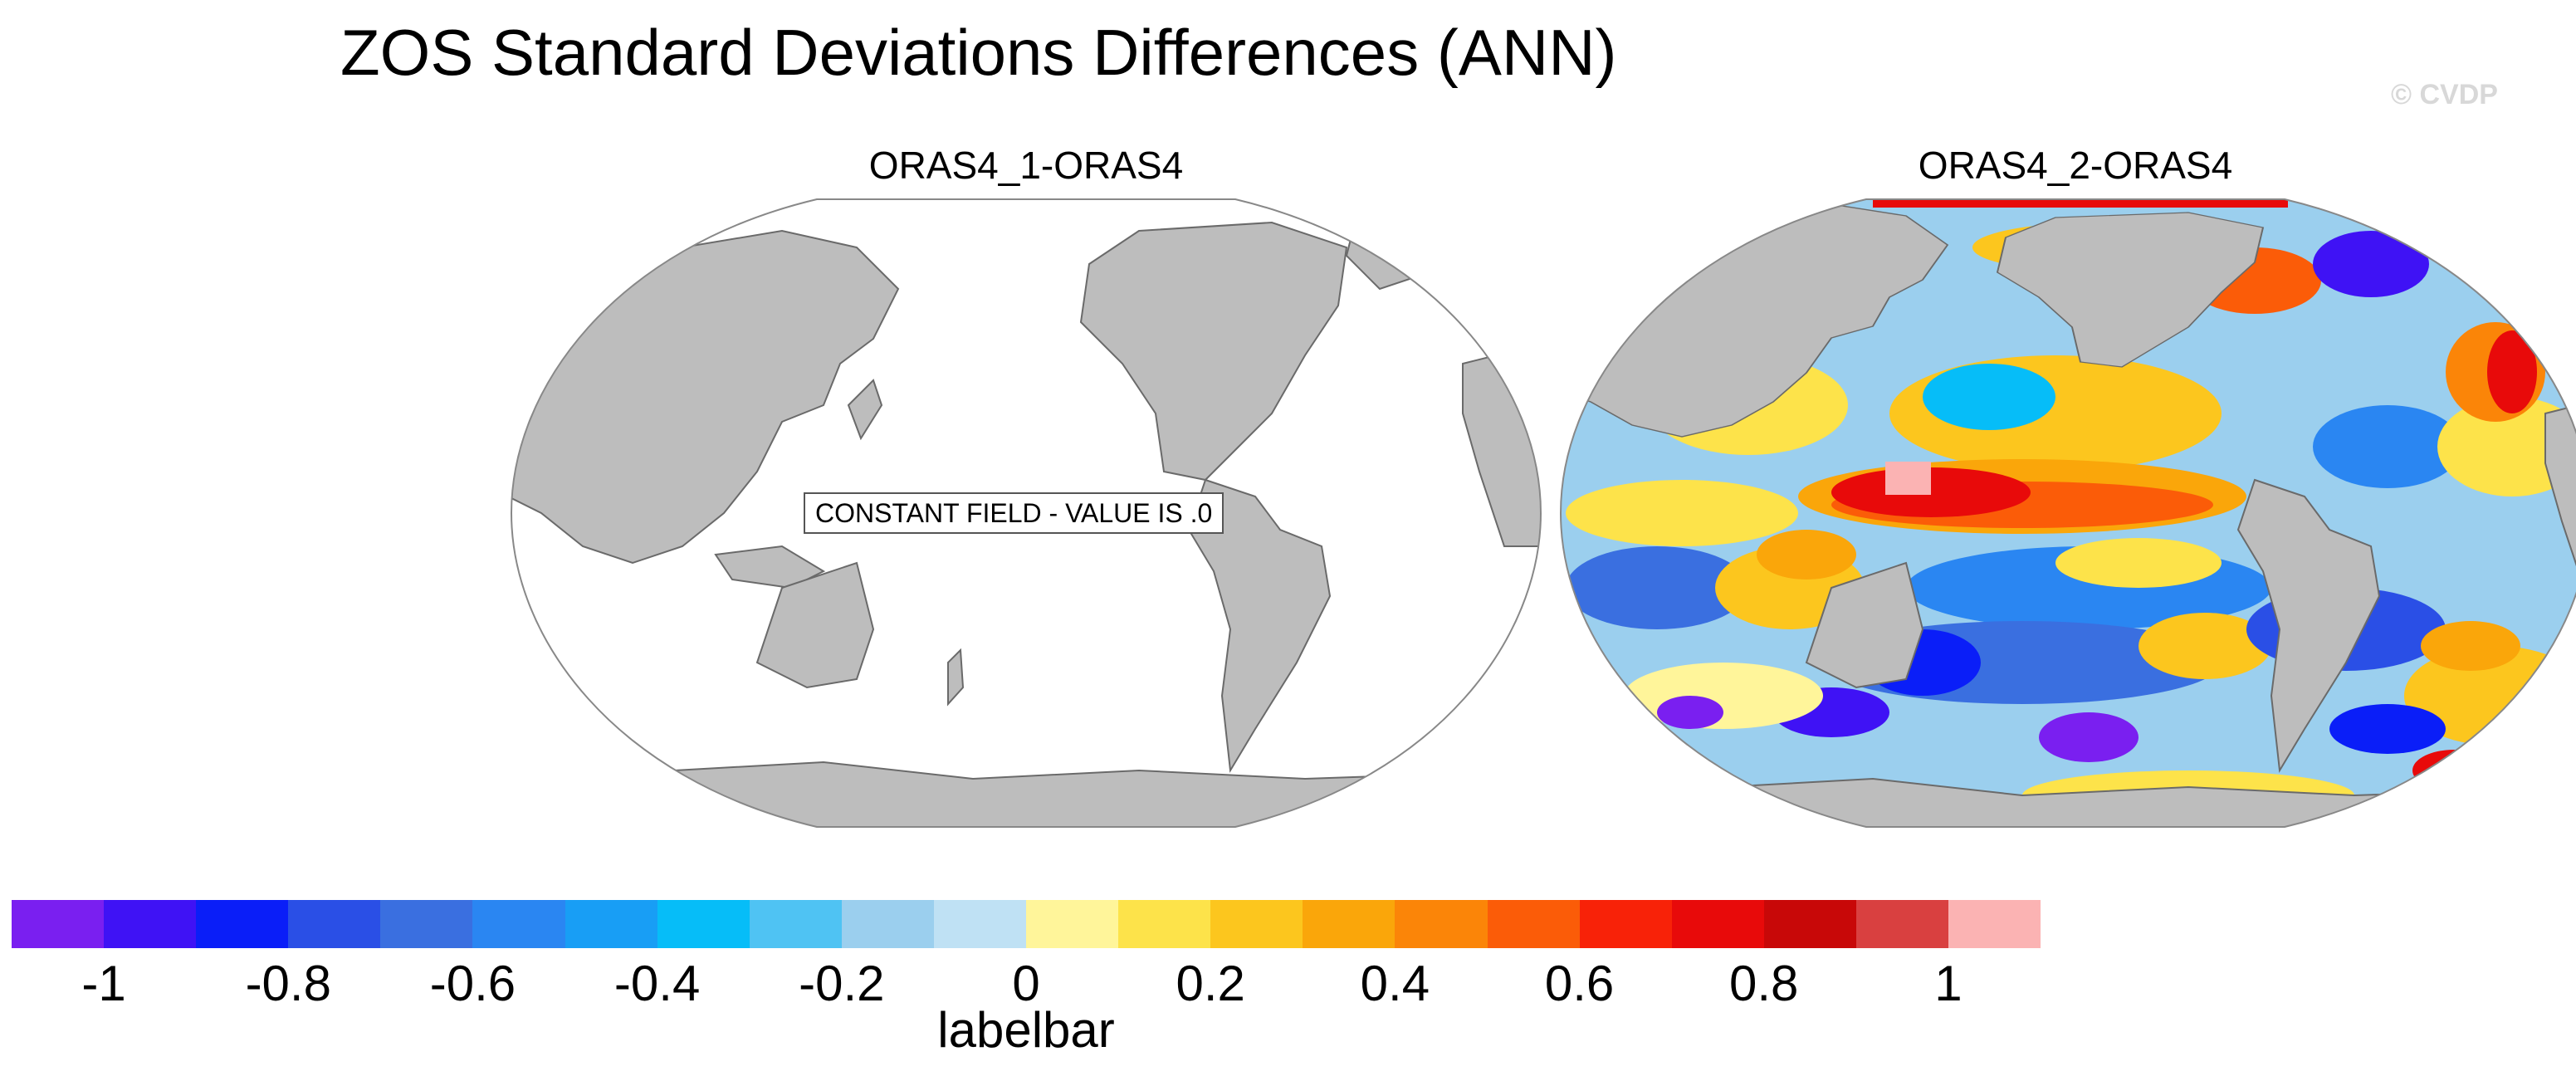 The image size is (2576, 1076). What do you see at coordinates (2075, 165) in the screenshot?
I see `panel-right-title: ORAS4_2-ORAS4` at bounding box center [2075, 165].